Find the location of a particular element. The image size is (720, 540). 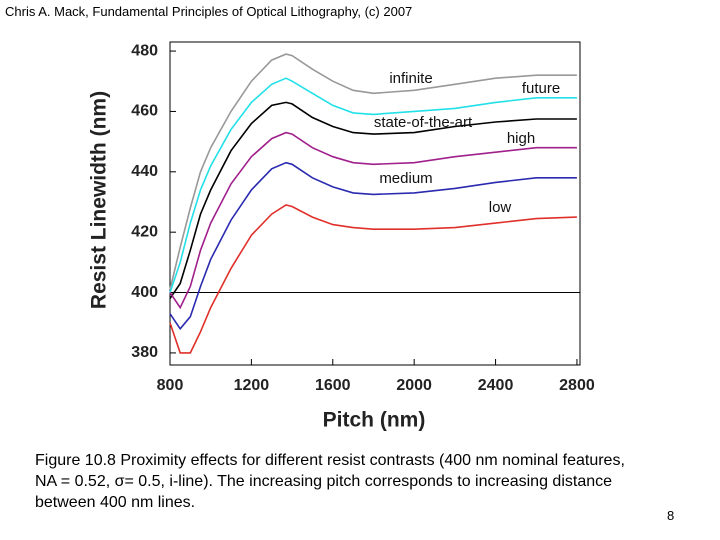

y-tick-label: 480 is located at coordinates (144, 50).